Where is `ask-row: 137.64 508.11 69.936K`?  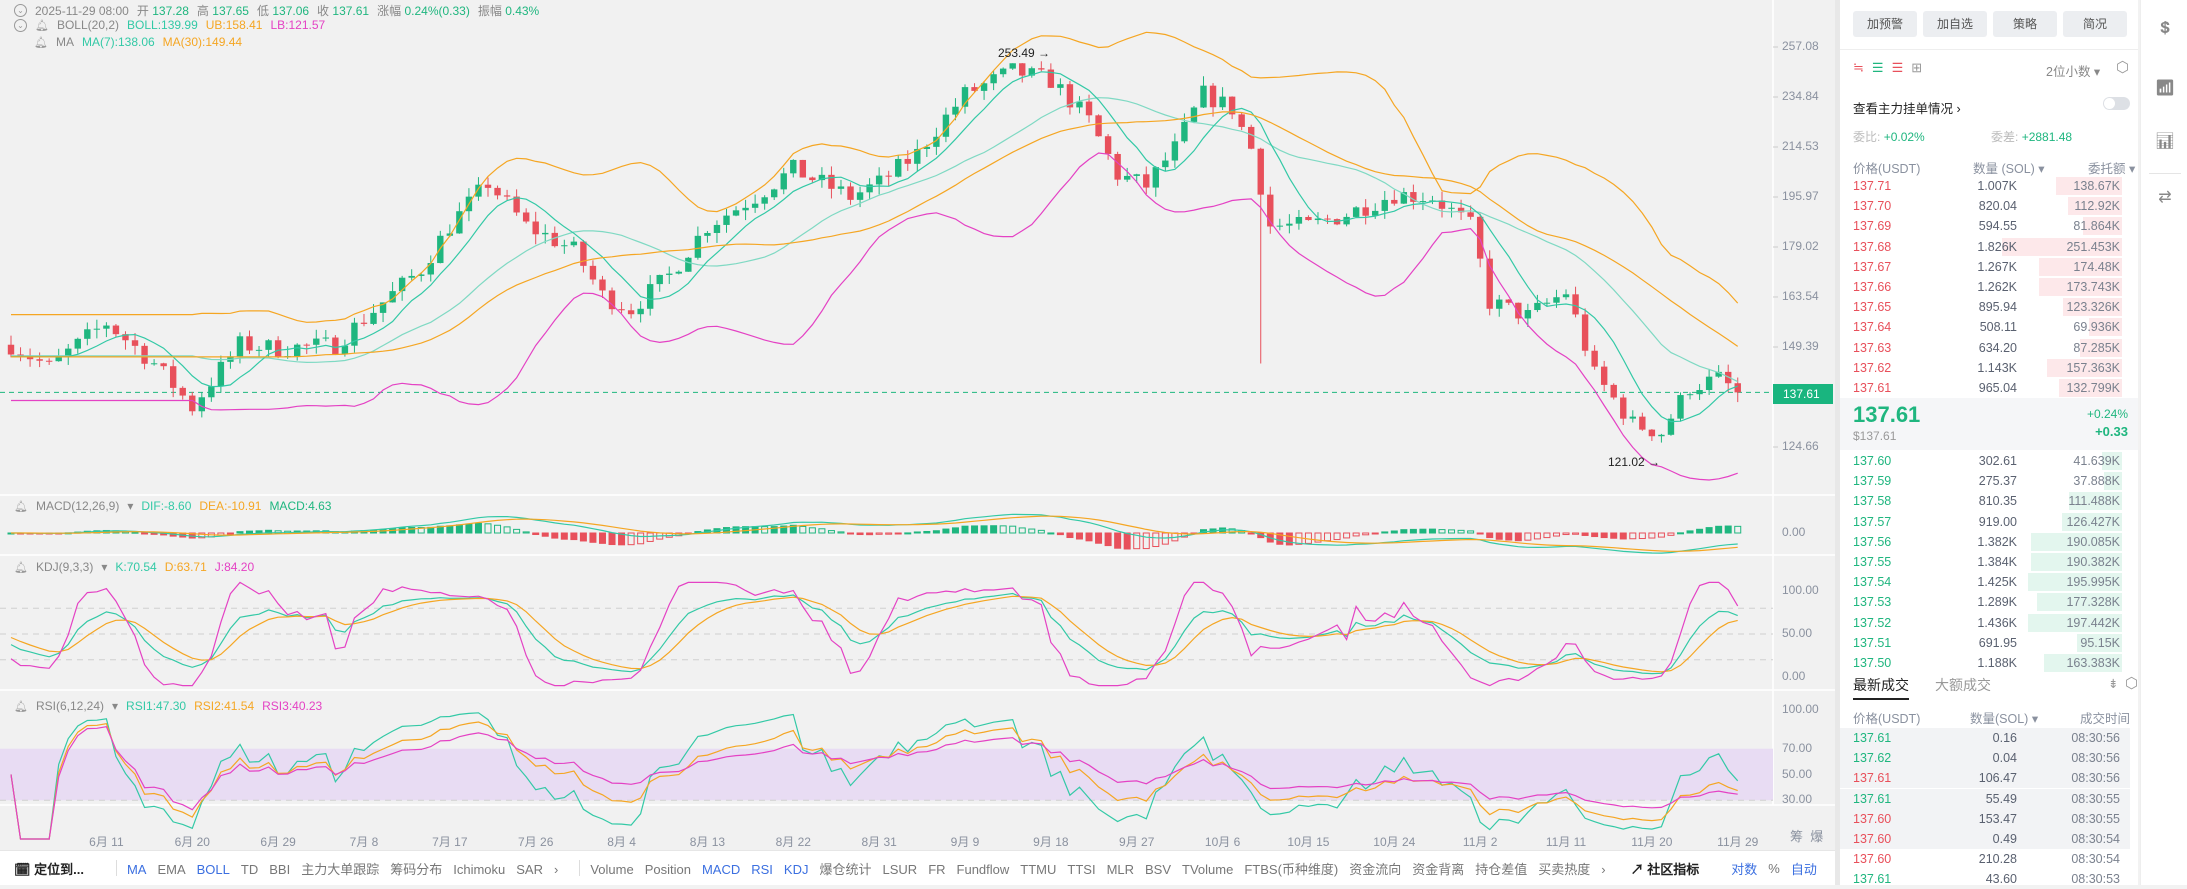
ask-row: 137.64 508.11 69.936K is located at coordinates (1985, 327).